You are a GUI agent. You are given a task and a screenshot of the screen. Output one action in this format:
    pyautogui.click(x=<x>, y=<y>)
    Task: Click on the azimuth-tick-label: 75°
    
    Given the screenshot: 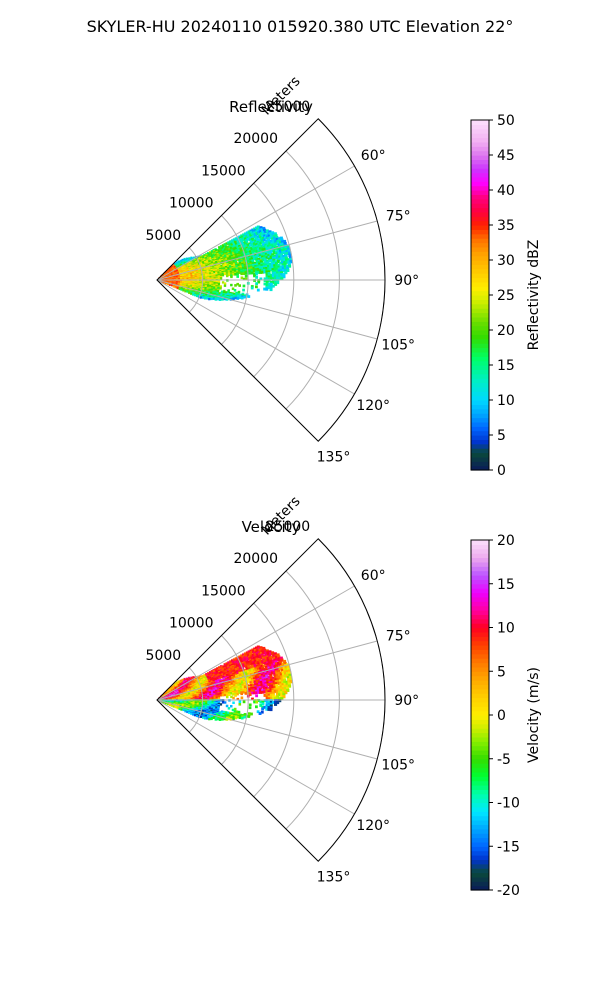 What is the action you would take?
    pyautogui.click(x=398, y=216)
    